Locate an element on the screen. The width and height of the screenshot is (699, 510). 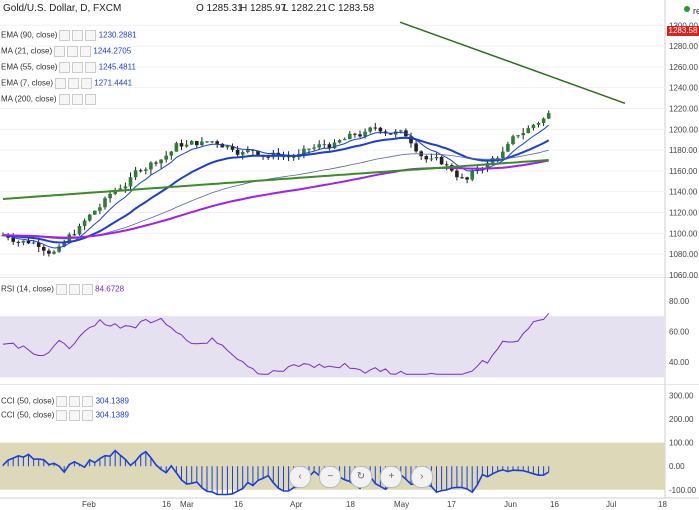
ohlc-low: L 1282.21 is located at coordinates (305, 8).